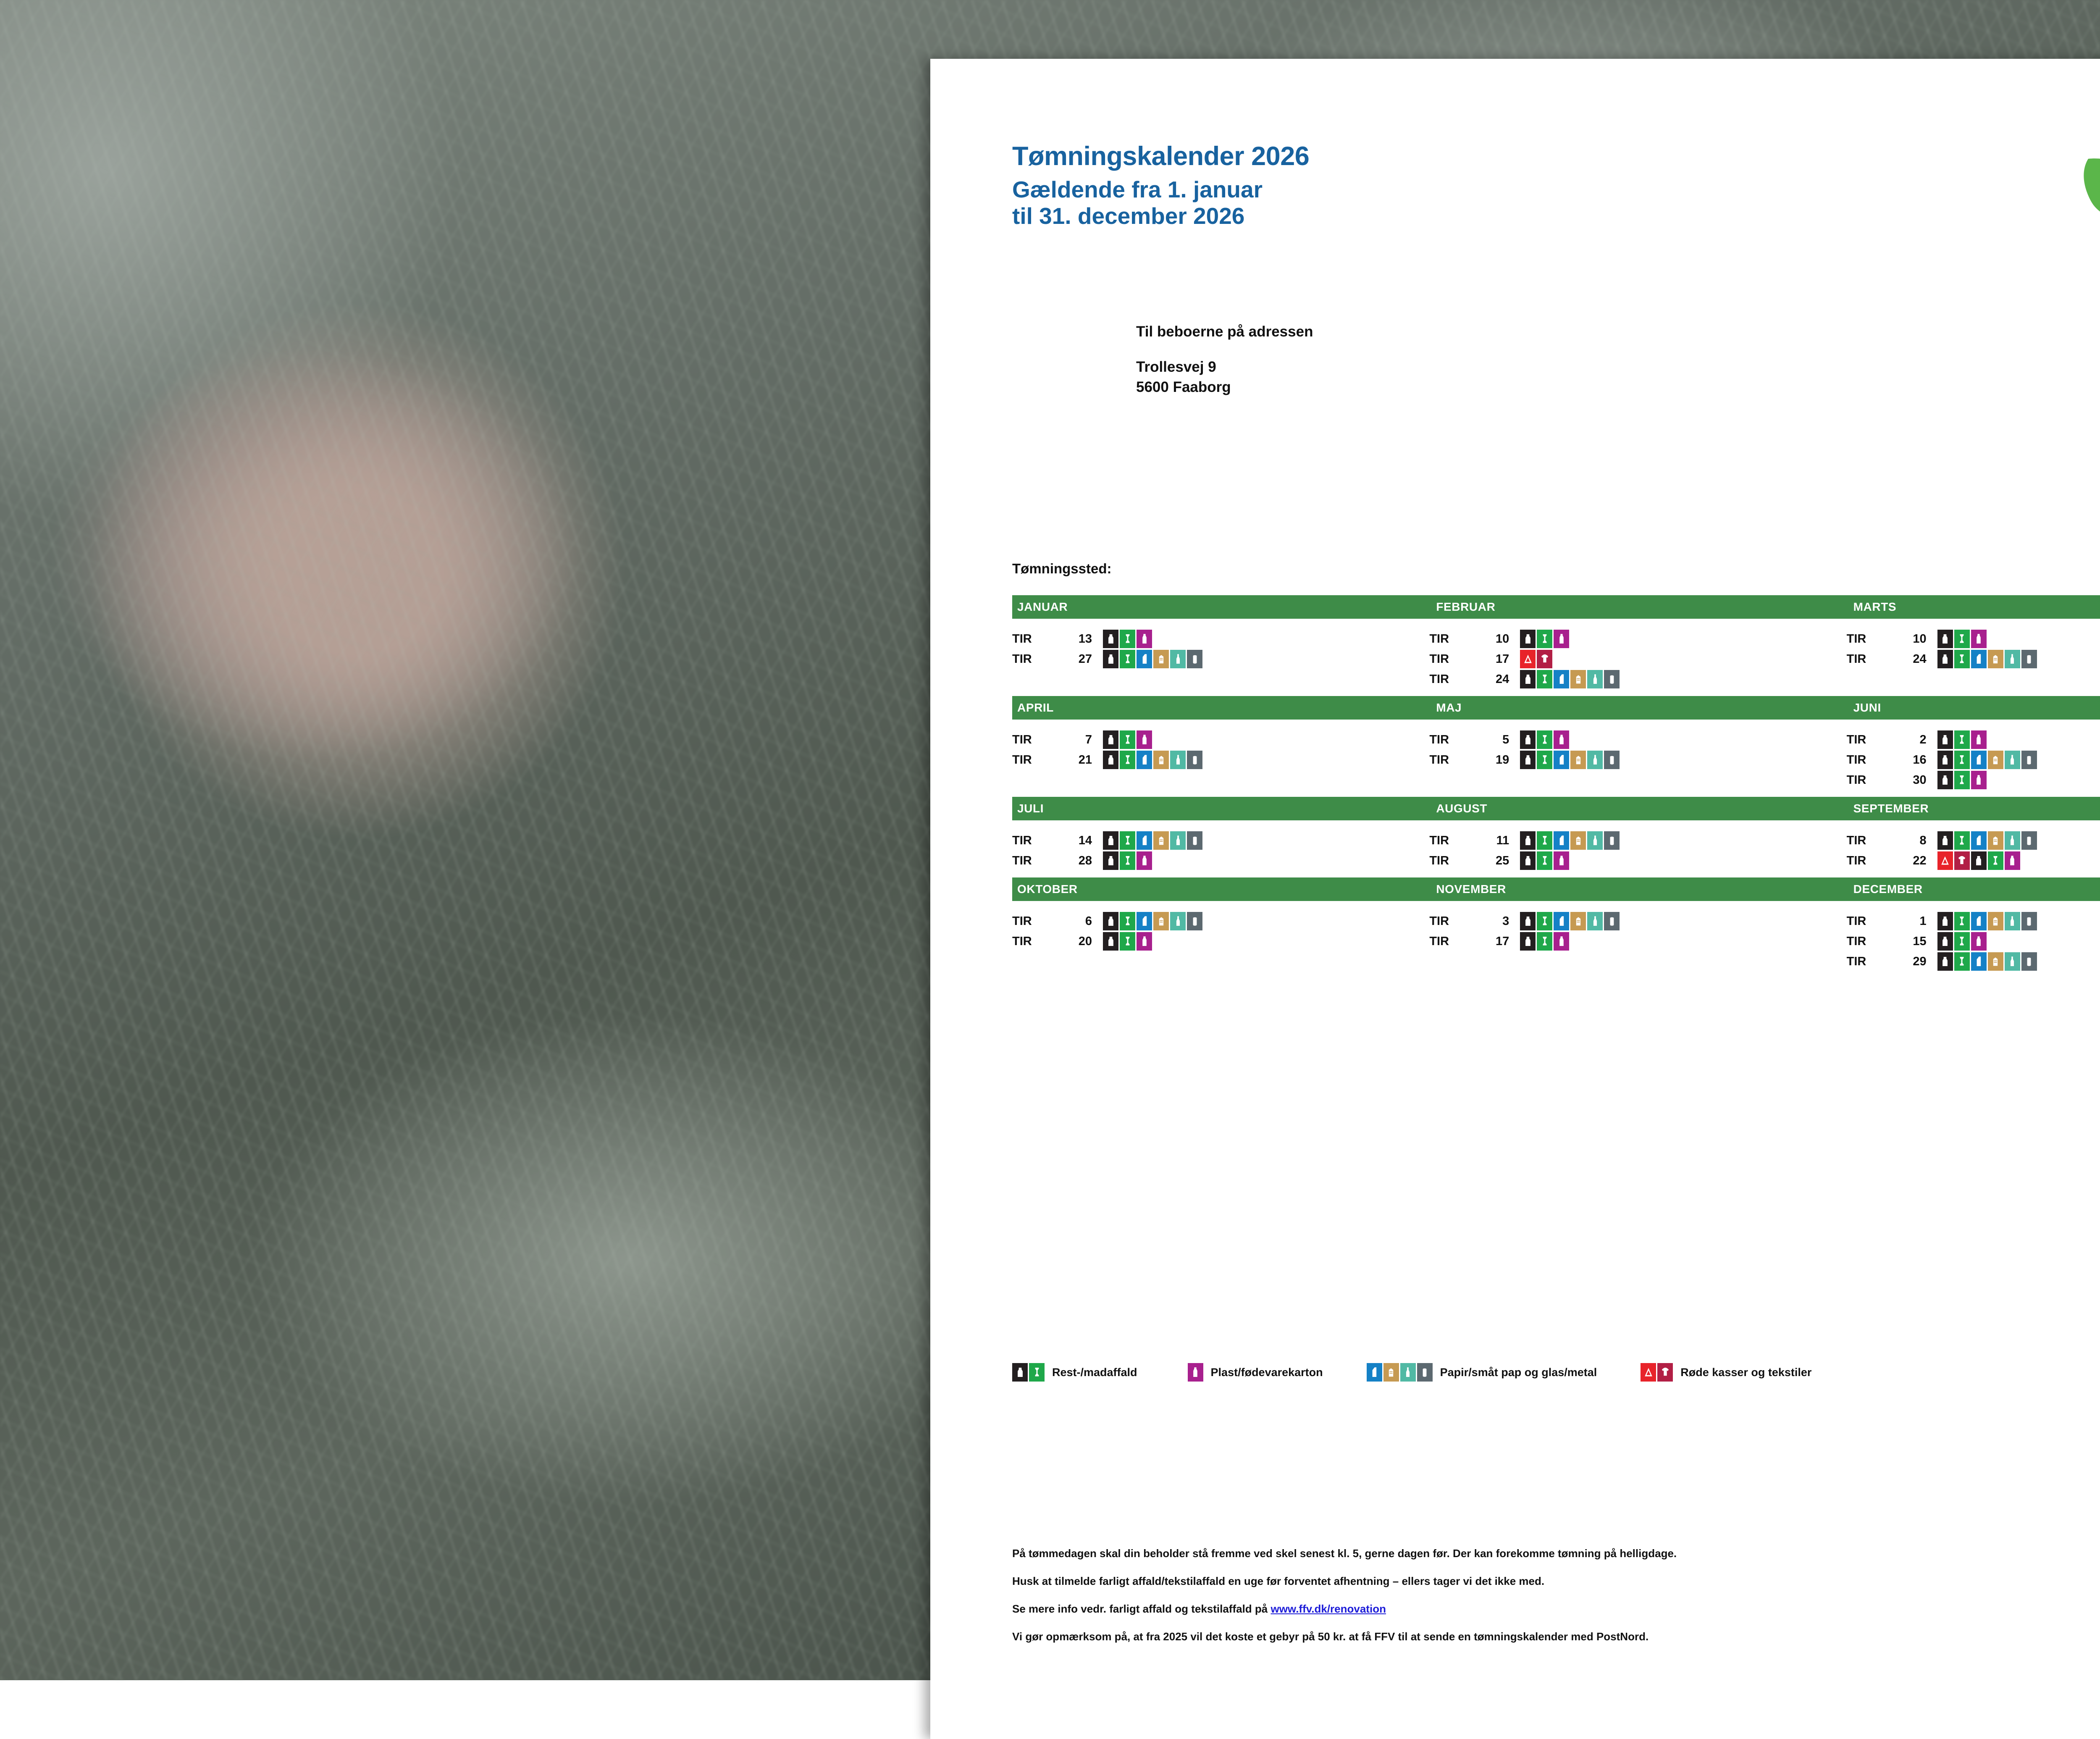  What do you see at coordinates (1081, 841) in the screenshot?
I see `day-number: 14` at bounding box center [1081, 841].